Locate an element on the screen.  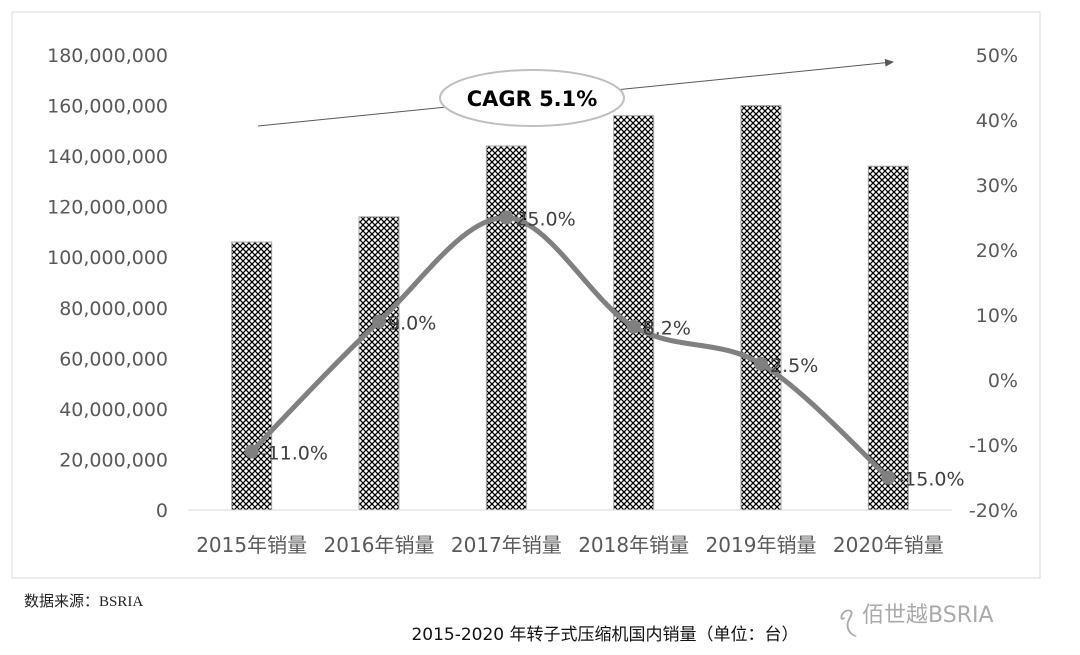
x-tick: 2015年销量 is located at coordinates (251, 545).